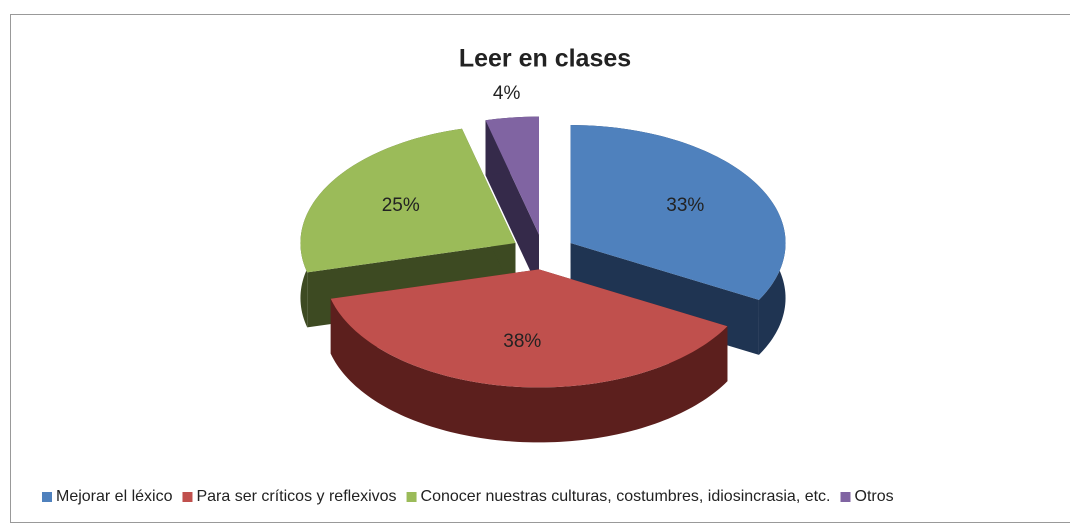 This screenshot has height=528, width=1070. Describe the element at coordinates (685, 205) in the screenshot. I see `data-label: 33%` at that location.